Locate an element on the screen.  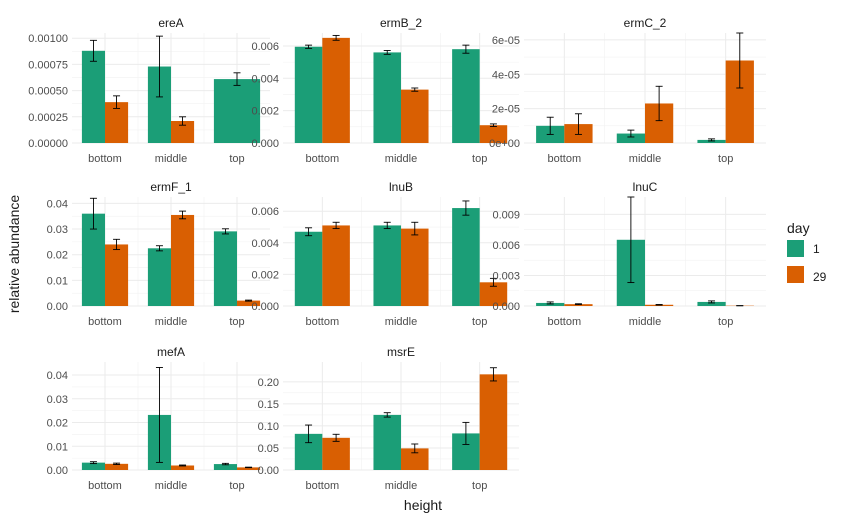
y-tick-label: 0.10 is located at coordinates (268, 427).